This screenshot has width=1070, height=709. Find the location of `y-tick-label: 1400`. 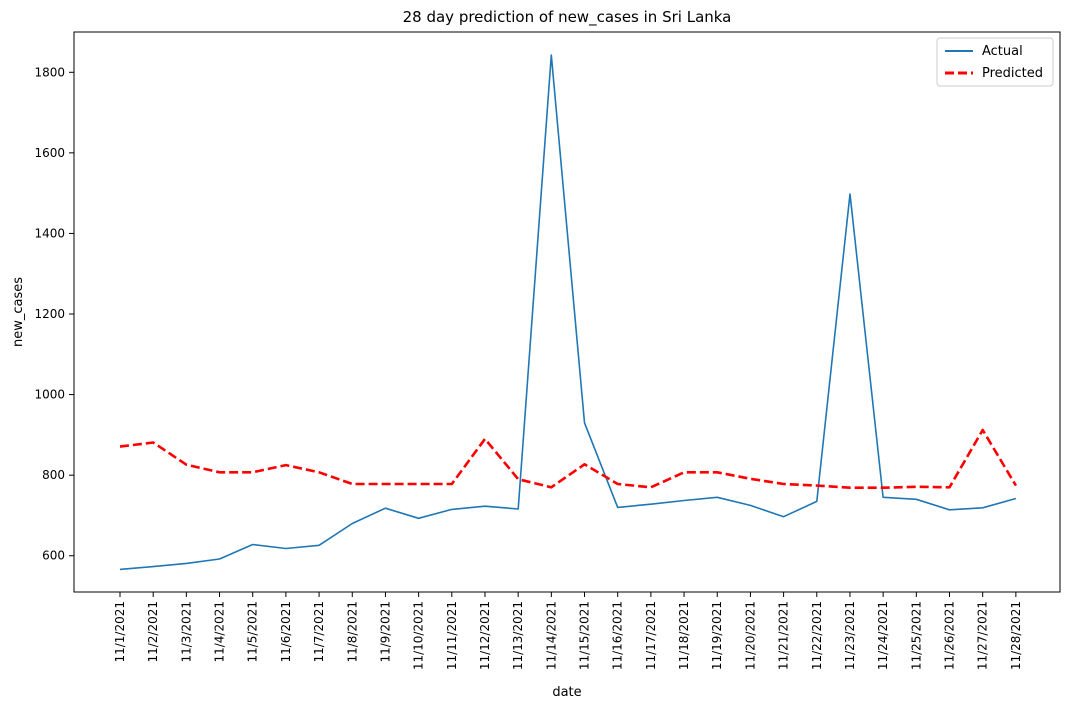

y-tick-label: 1400 is located at coordinates (49, 233).